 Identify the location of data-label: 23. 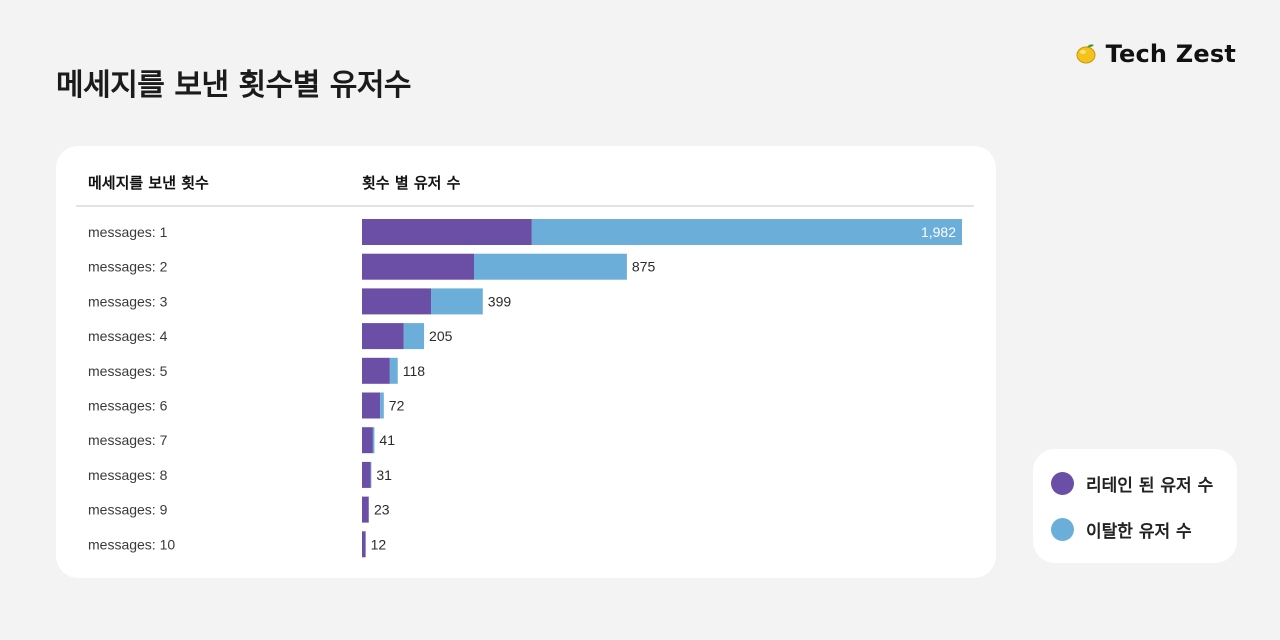
(382, 510).